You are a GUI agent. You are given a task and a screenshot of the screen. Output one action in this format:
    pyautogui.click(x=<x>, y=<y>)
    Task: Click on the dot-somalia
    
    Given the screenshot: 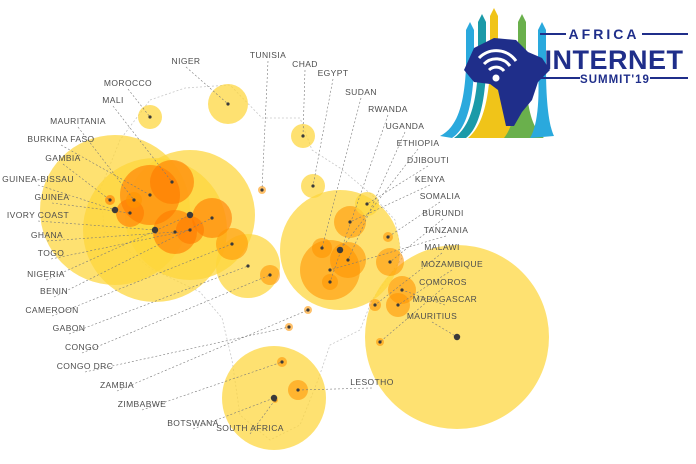 What is the action you would take?
    pyautogui.click(x=388, y=237)
    